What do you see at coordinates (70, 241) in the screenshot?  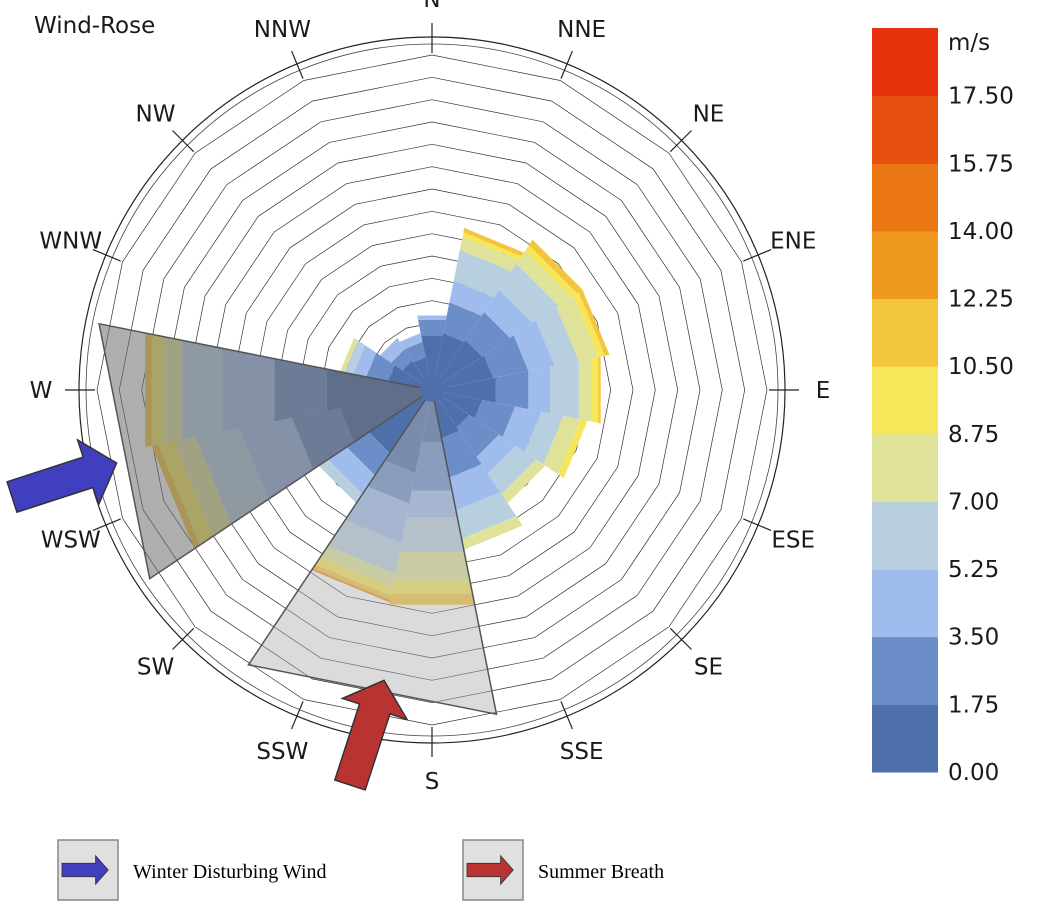 I see `direction-label: WNW` at bounding box center [70, 241].